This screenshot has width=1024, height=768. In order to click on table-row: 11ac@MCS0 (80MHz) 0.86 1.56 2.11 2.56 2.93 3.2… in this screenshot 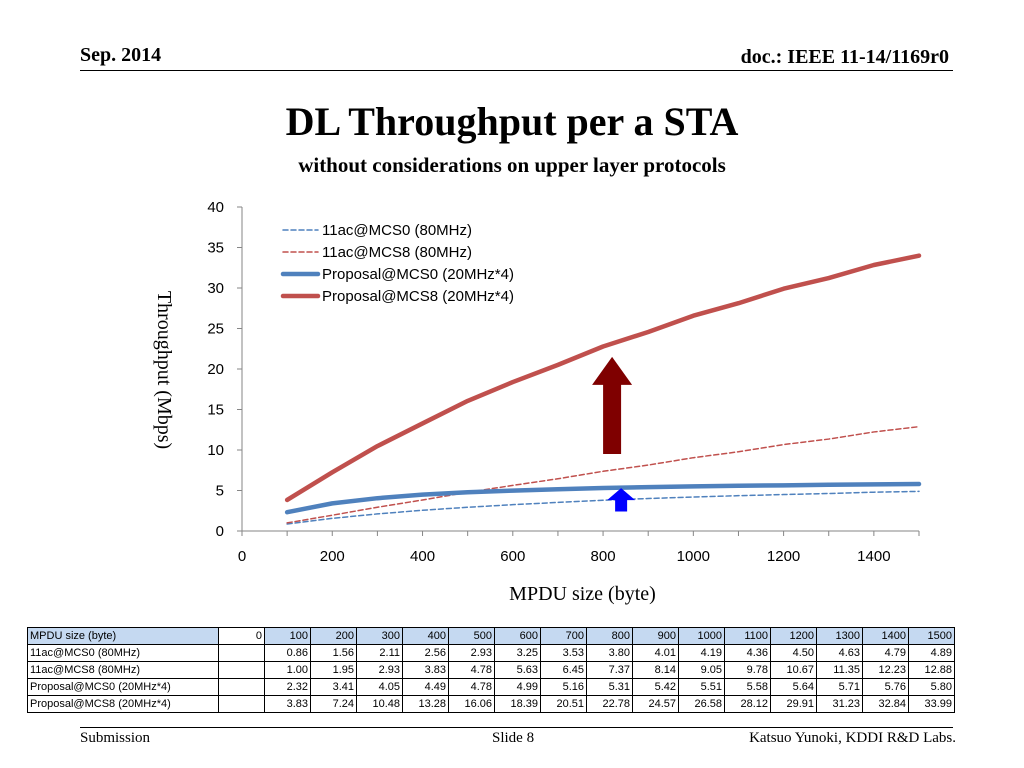, I will do `click(491, 653)`.